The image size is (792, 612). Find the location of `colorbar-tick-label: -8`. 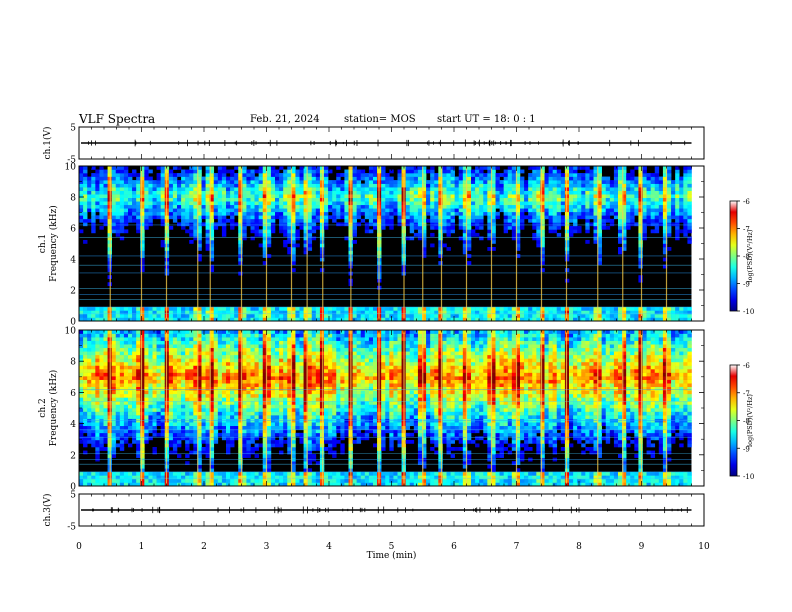

colorbar-tick-label: -8 is located at coordinates (746, 257).